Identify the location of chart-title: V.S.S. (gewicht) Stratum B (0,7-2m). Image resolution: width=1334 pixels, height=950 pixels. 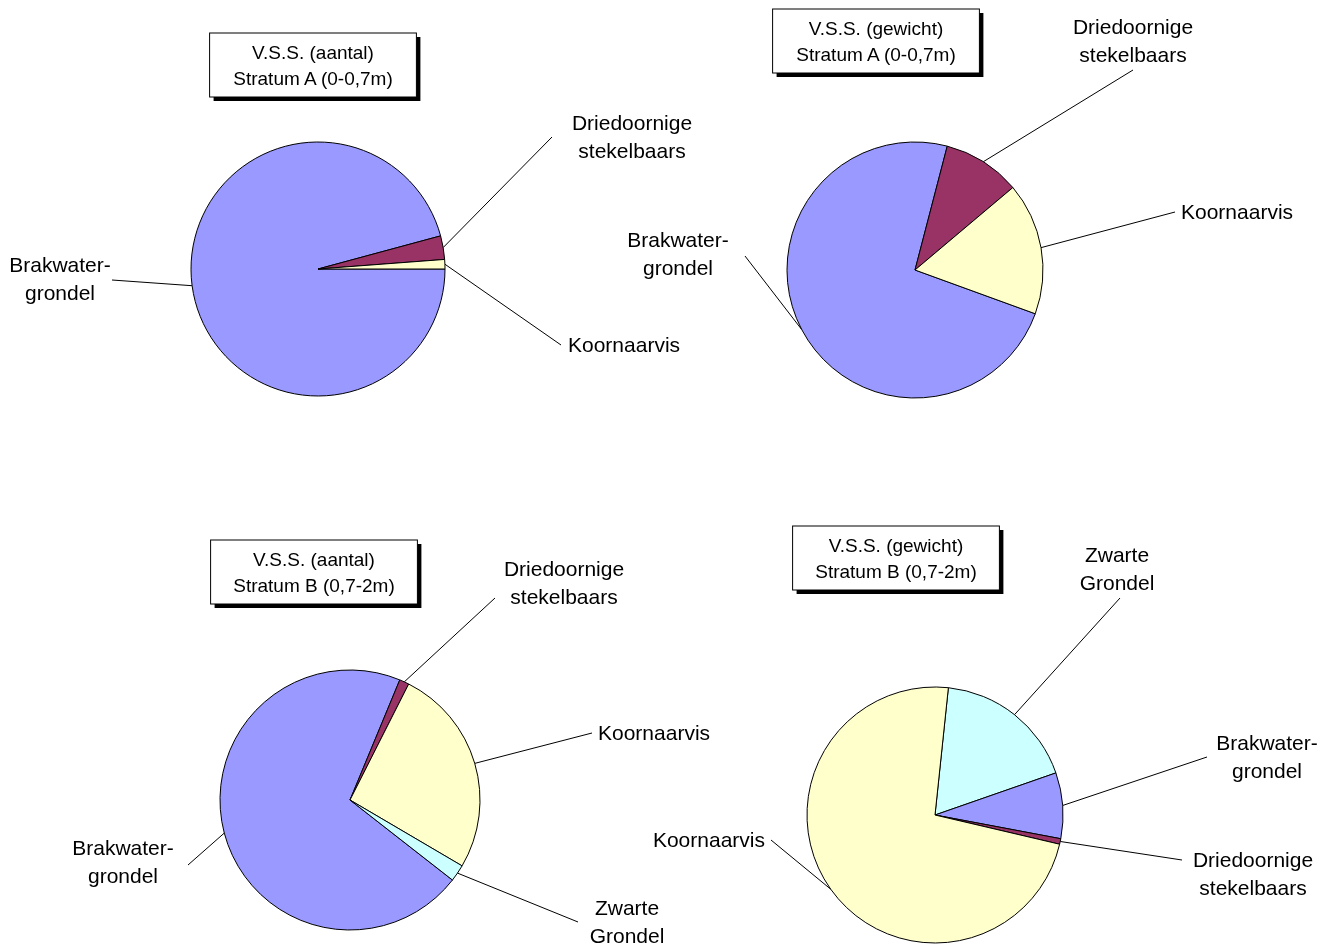
(896, 558).